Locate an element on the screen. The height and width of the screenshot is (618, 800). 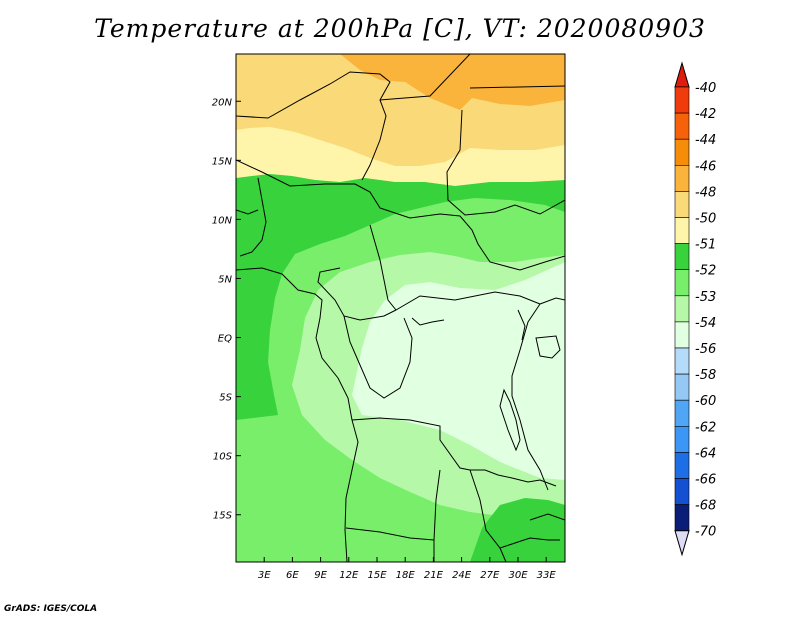
colorbar-label: -51 is located at coordinates (705, 245).